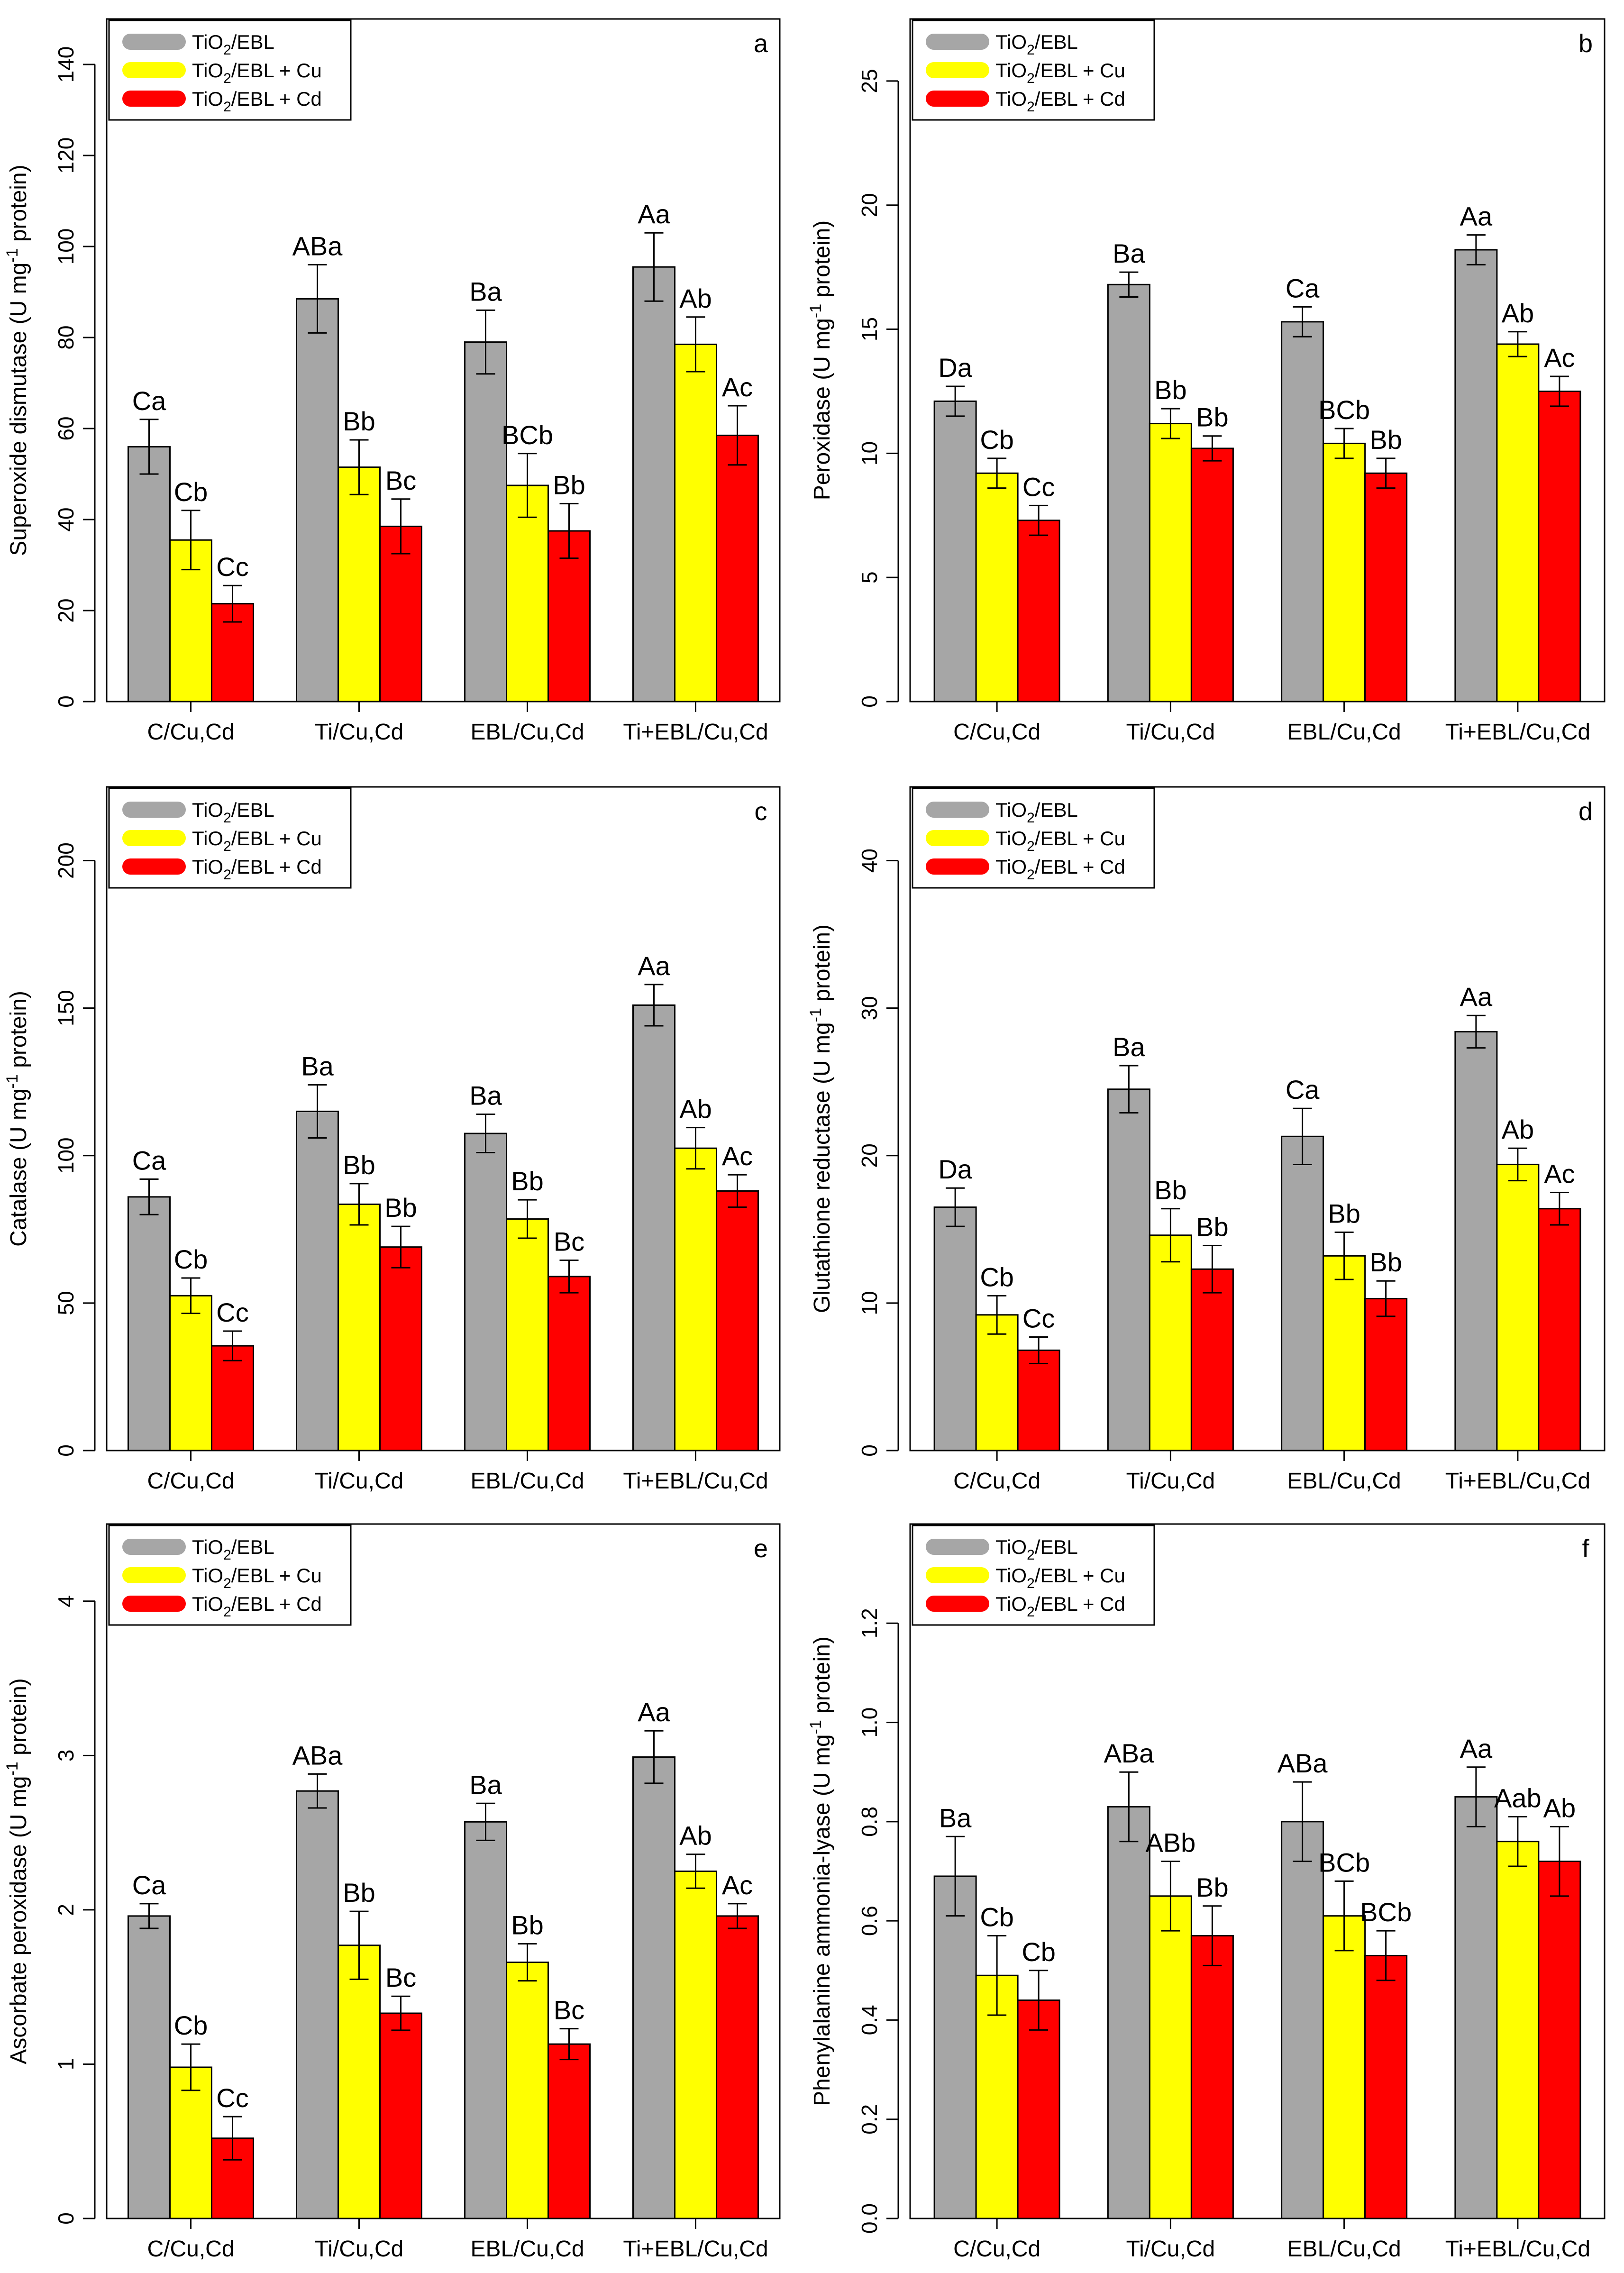  What do you see at coordinates (75, 1150) in the screenshot?
I see `y-axis: 0 50 100 150 200` at bounding box center [75, 1150].